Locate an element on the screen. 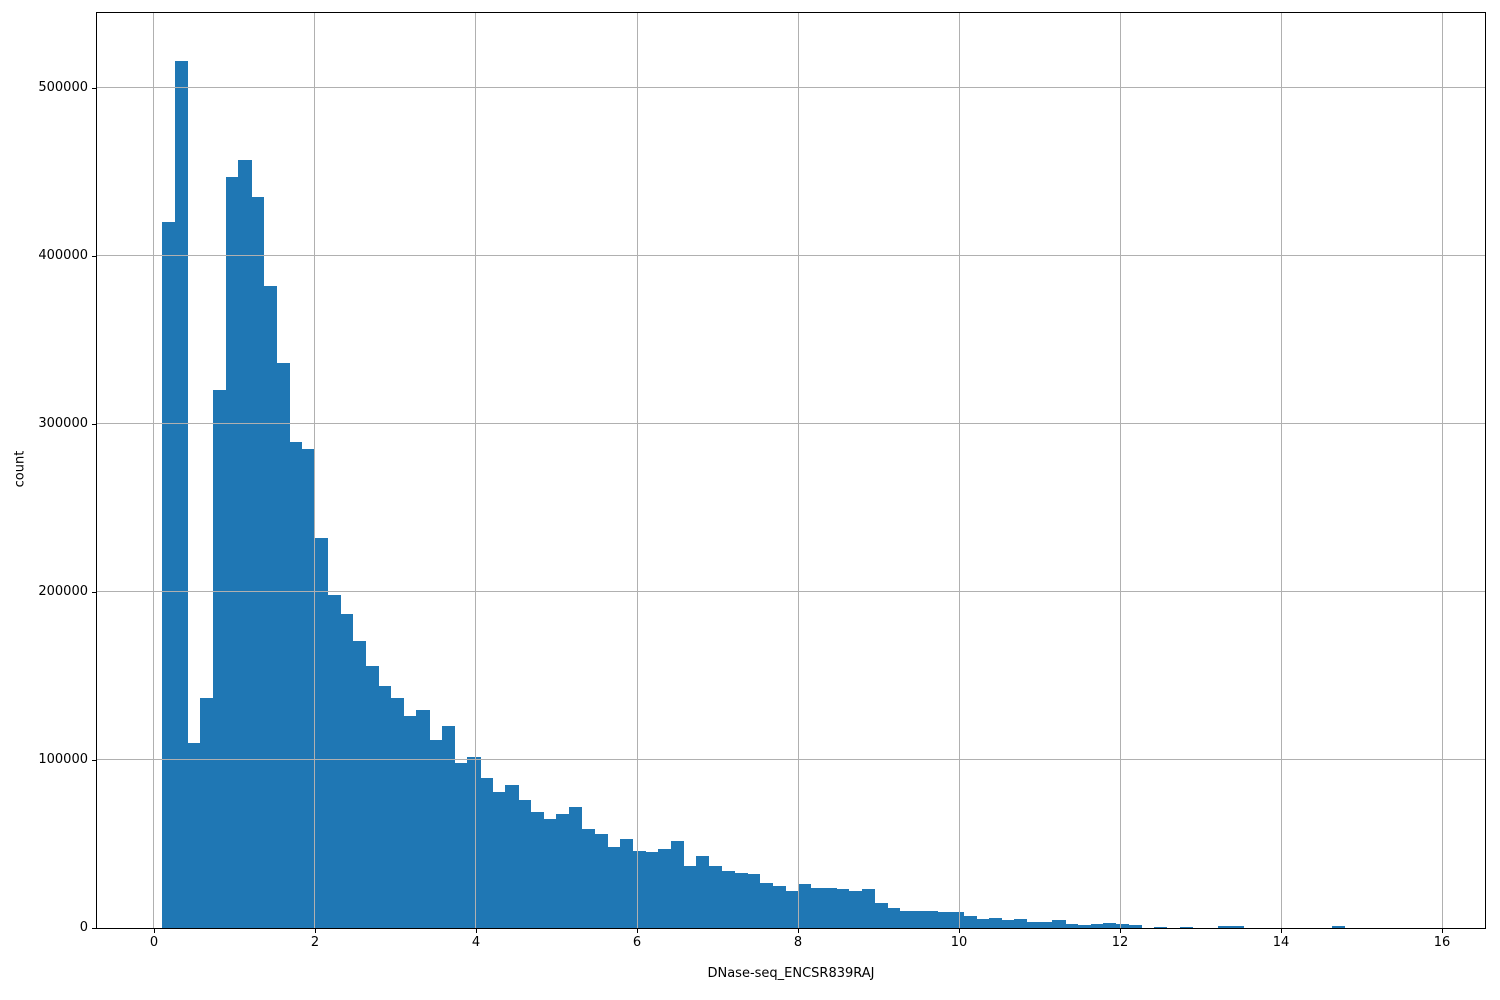 The height and width of the screenshot is (1000, 1500). y-axis-label: count is located at coordinates (20, 469).